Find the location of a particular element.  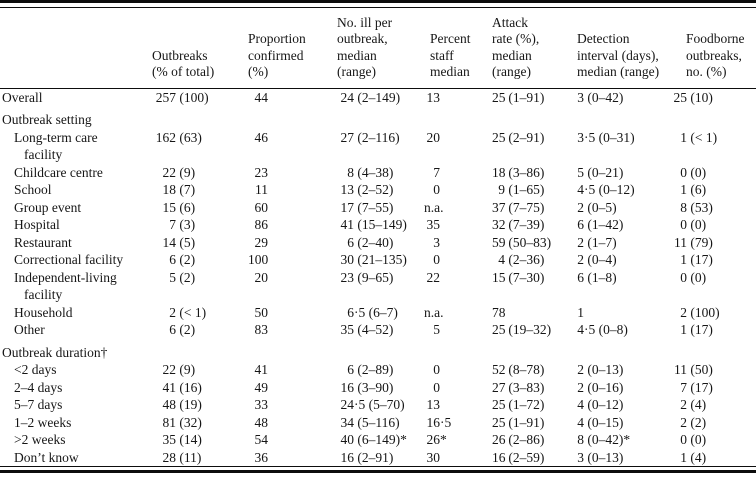

row-label: Household is located at coordinates (43, 312).